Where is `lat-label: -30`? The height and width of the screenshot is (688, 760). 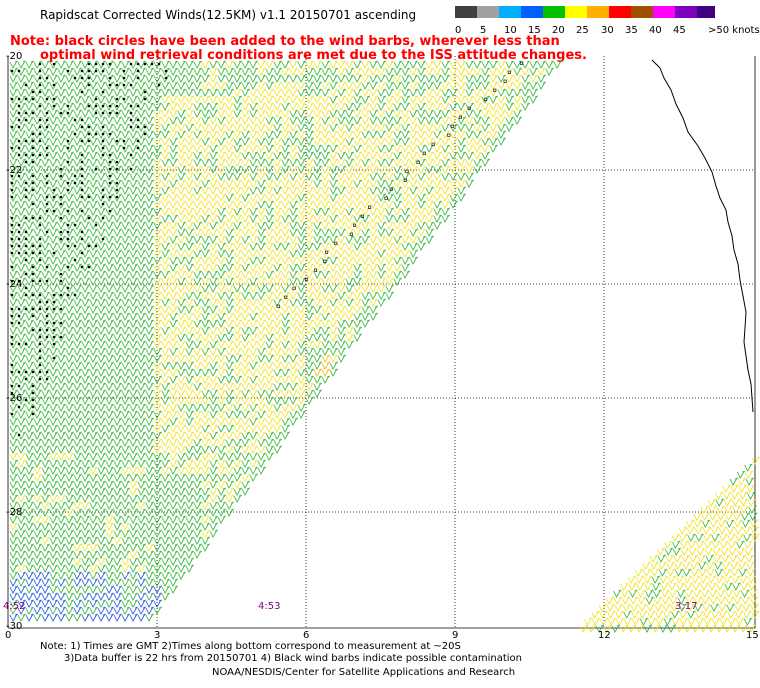 lat-label: -30 is located at coordinates (14, 626).